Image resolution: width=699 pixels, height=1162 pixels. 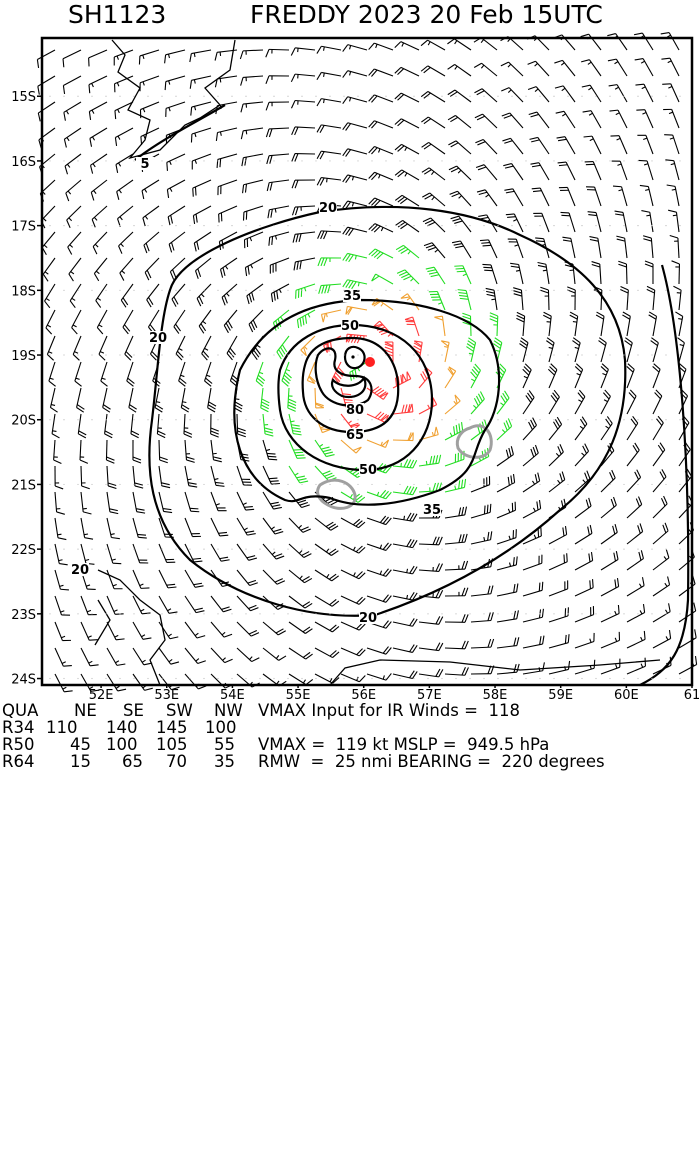 What do you see at coordinates (221, 727) in the screenshot?
I see `cell: 100` at bounding box center [221, 727].